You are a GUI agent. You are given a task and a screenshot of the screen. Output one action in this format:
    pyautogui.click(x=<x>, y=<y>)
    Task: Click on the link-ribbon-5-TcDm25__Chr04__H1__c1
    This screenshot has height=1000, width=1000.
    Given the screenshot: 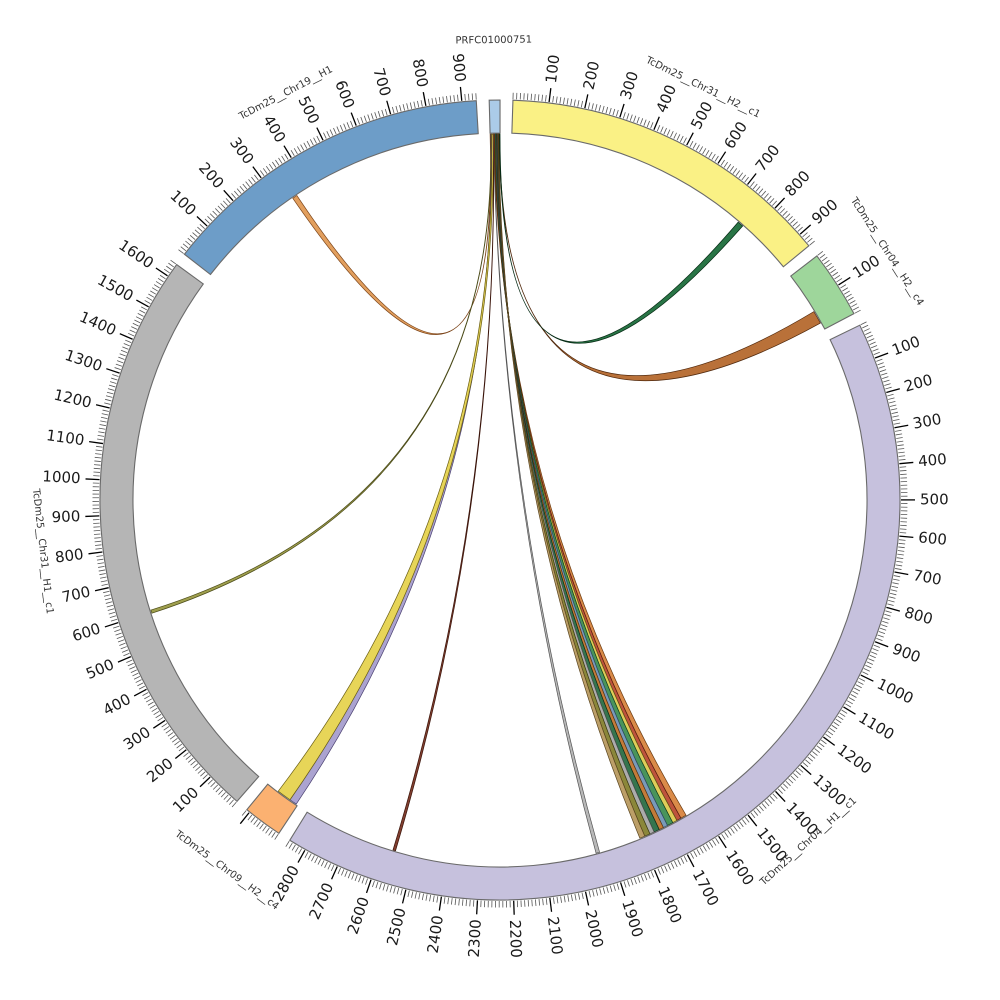 What is the action you would take?
    pyautogui.click(x=546, y=493)
    